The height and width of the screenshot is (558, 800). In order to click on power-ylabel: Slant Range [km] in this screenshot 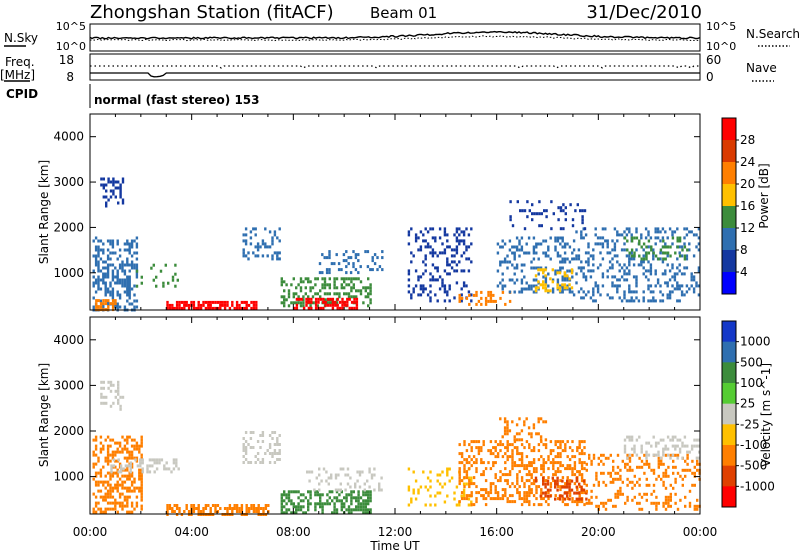, I will do `click(44, 212)`.